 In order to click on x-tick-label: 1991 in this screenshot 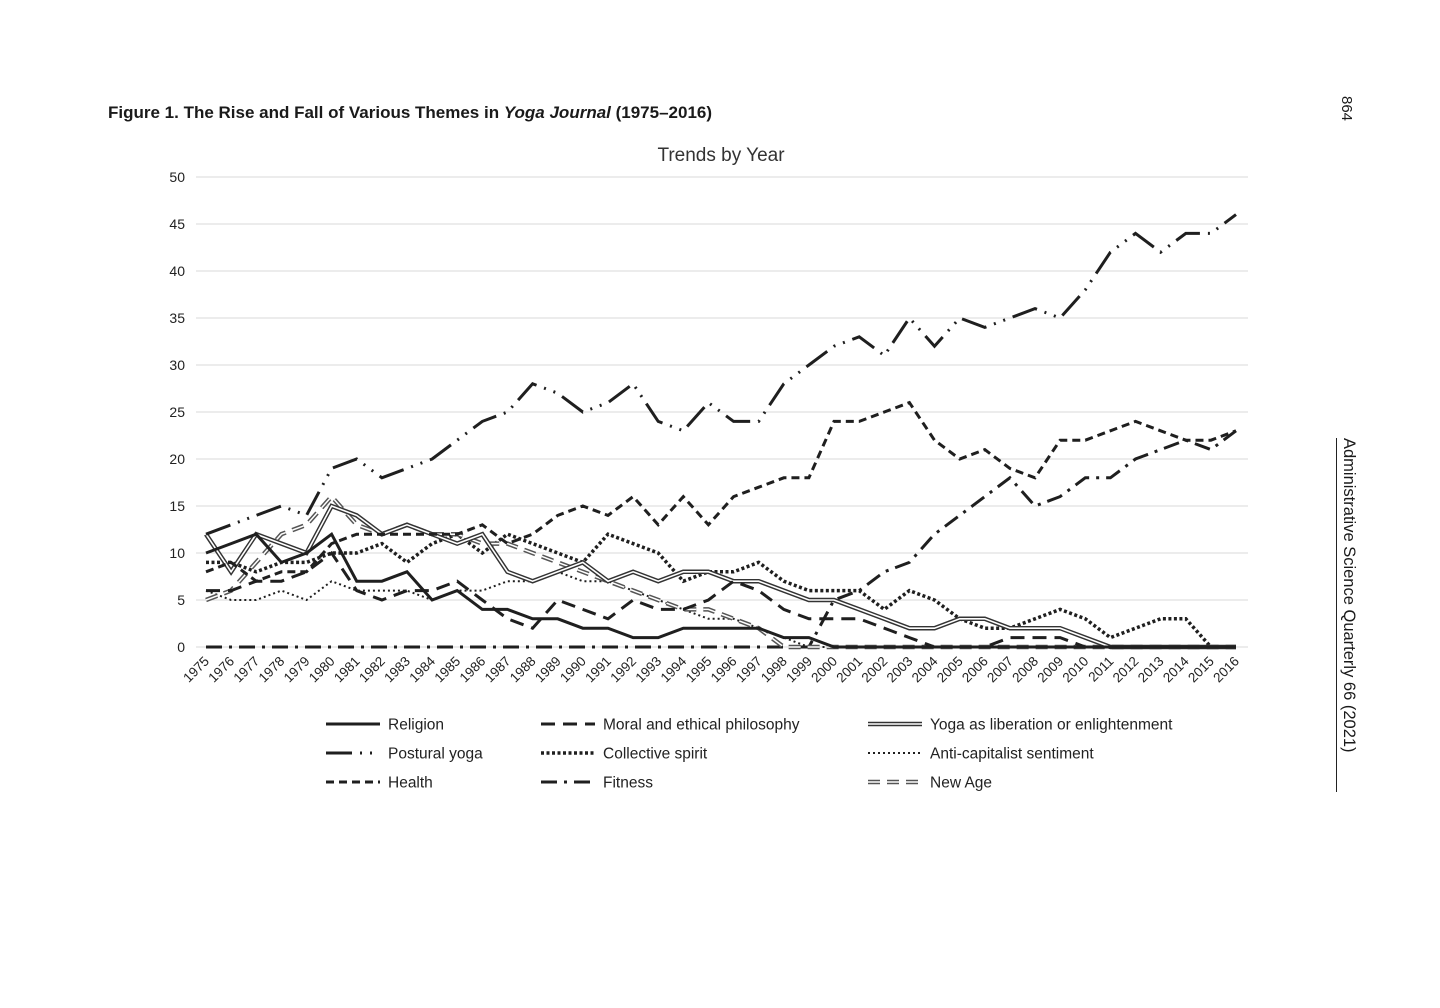, I will do `click(598, 670)`.